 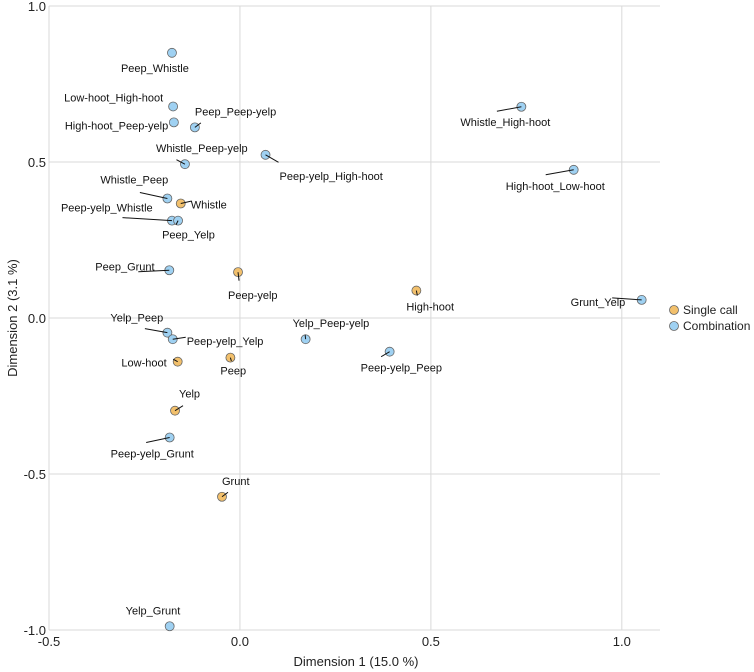 I want to click on combination-point-label: Yelp_Peep, so click(x=136, y=319).